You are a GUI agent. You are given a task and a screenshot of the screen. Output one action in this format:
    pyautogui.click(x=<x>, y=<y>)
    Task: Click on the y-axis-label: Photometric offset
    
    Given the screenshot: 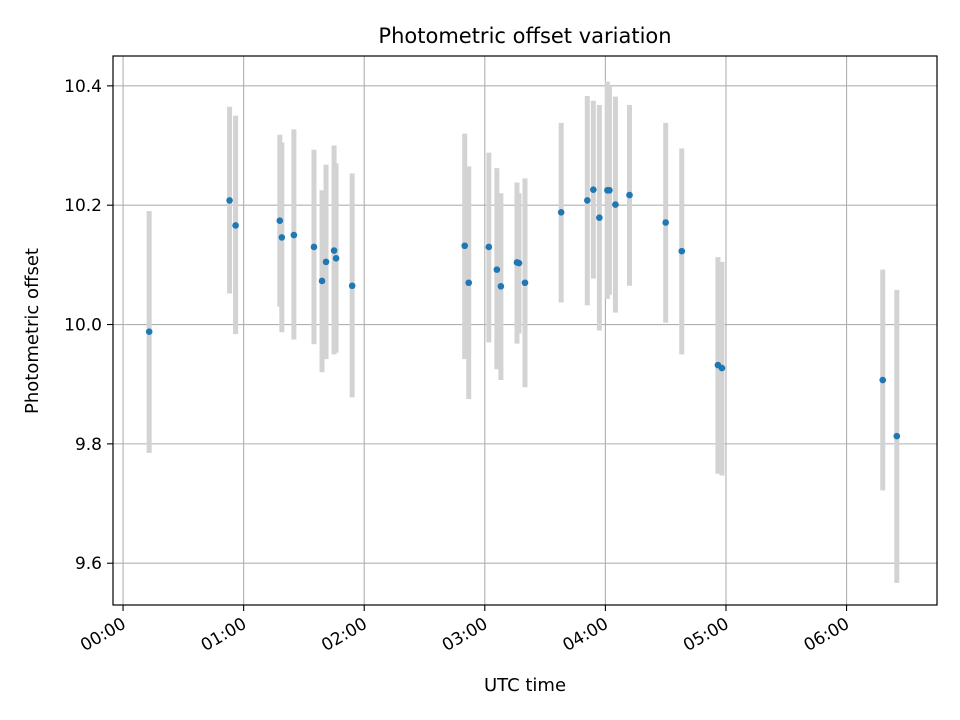 What is the action you would take?
    pyautogui.click(x=32, y=331)
    